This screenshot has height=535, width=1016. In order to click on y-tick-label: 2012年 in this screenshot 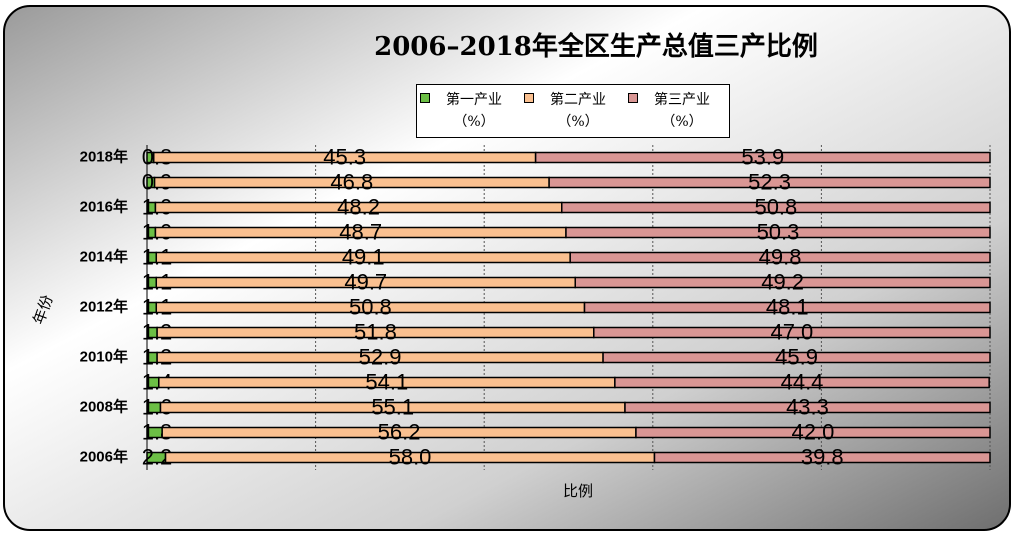, I will do `click(104, 306)`.